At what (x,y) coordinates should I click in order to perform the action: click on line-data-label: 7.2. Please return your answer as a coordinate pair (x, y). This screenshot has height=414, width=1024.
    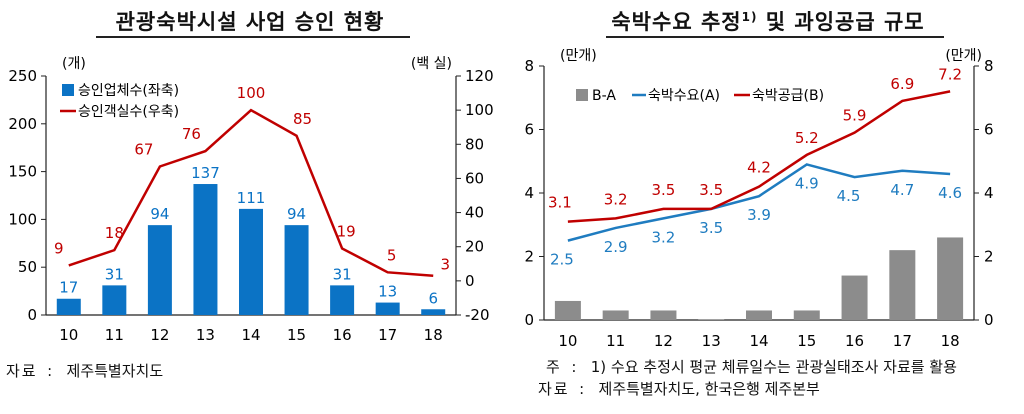
    Looking at the image, I should click on (950, 74).